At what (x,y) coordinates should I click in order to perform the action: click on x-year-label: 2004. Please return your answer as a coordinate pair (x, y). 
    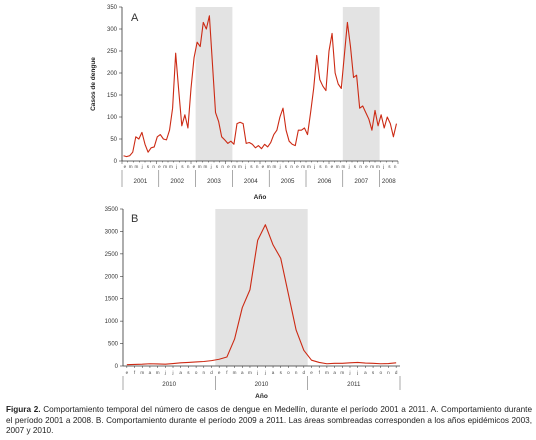
    Looking at the image, I should click on (251, 181).